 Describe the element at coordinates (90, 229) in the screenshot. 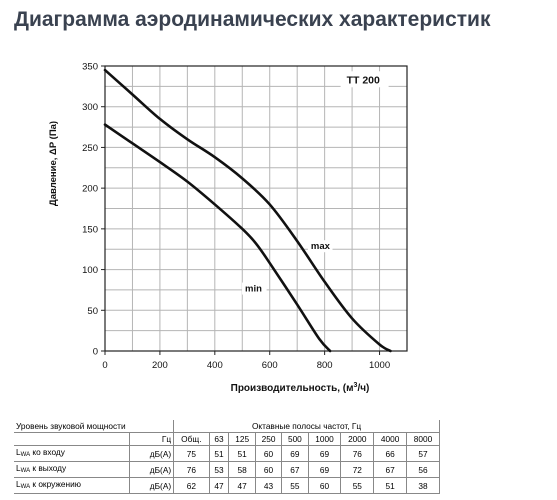

I see `y-tick-label: 150` at that location.